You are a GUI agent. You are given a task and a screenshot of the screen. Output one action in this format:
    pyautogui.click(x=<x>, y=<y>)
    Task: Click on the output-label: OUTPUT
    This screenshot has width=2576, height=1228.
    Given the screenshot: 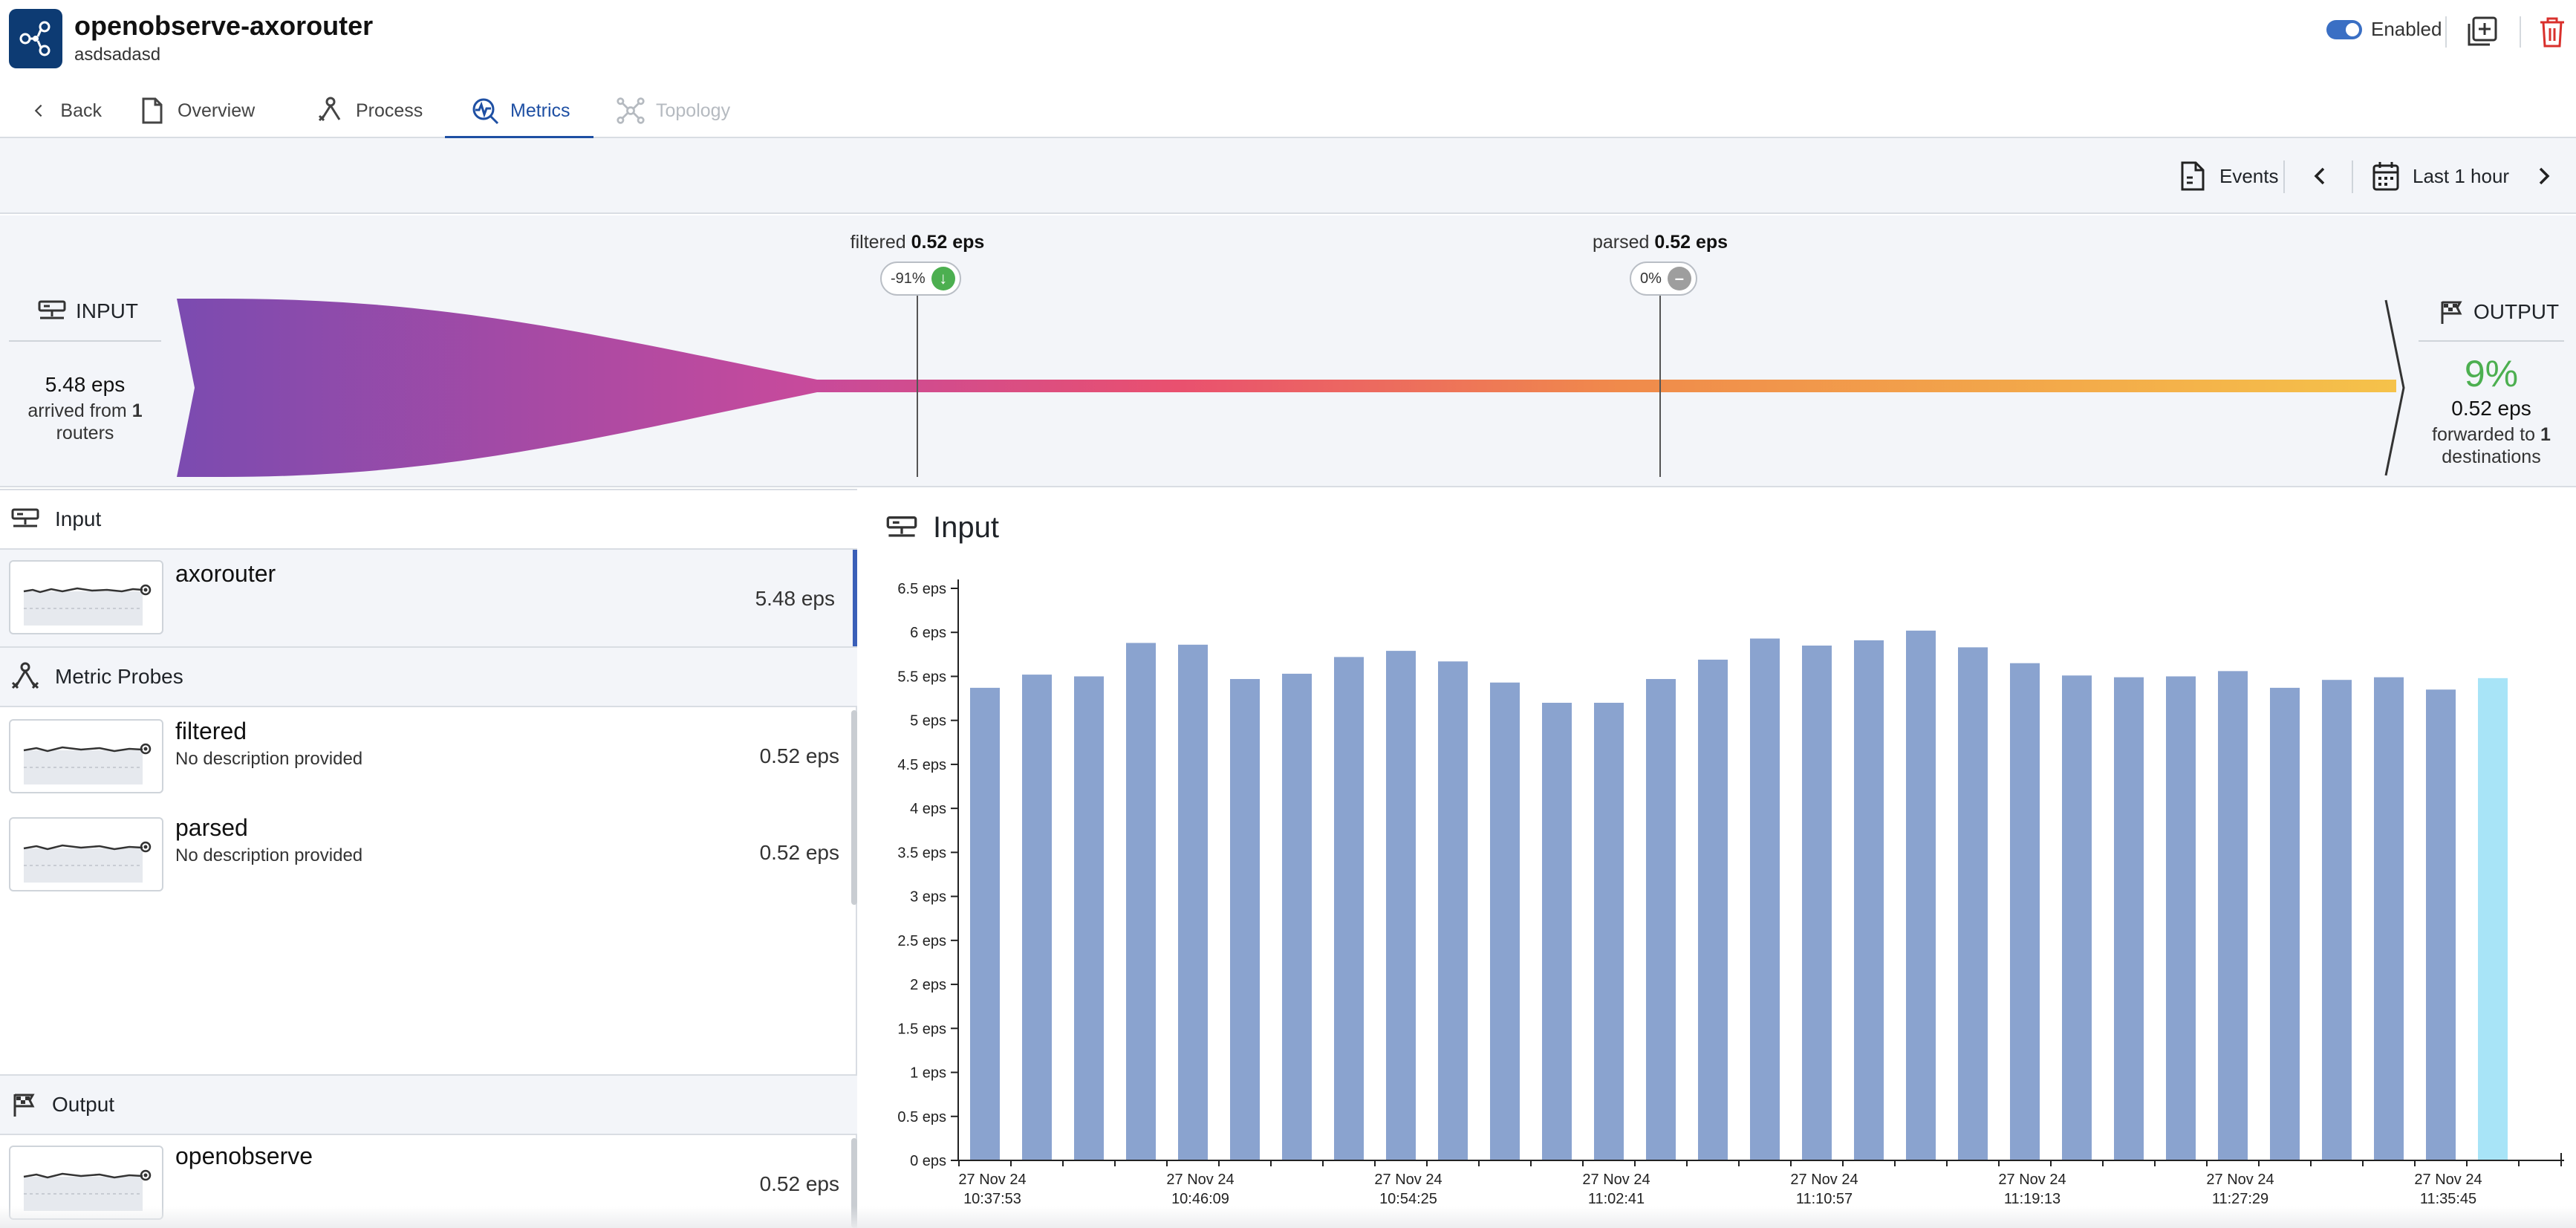 What is the action you would take?
    pyautogui.click(x=2516, y=311)
    